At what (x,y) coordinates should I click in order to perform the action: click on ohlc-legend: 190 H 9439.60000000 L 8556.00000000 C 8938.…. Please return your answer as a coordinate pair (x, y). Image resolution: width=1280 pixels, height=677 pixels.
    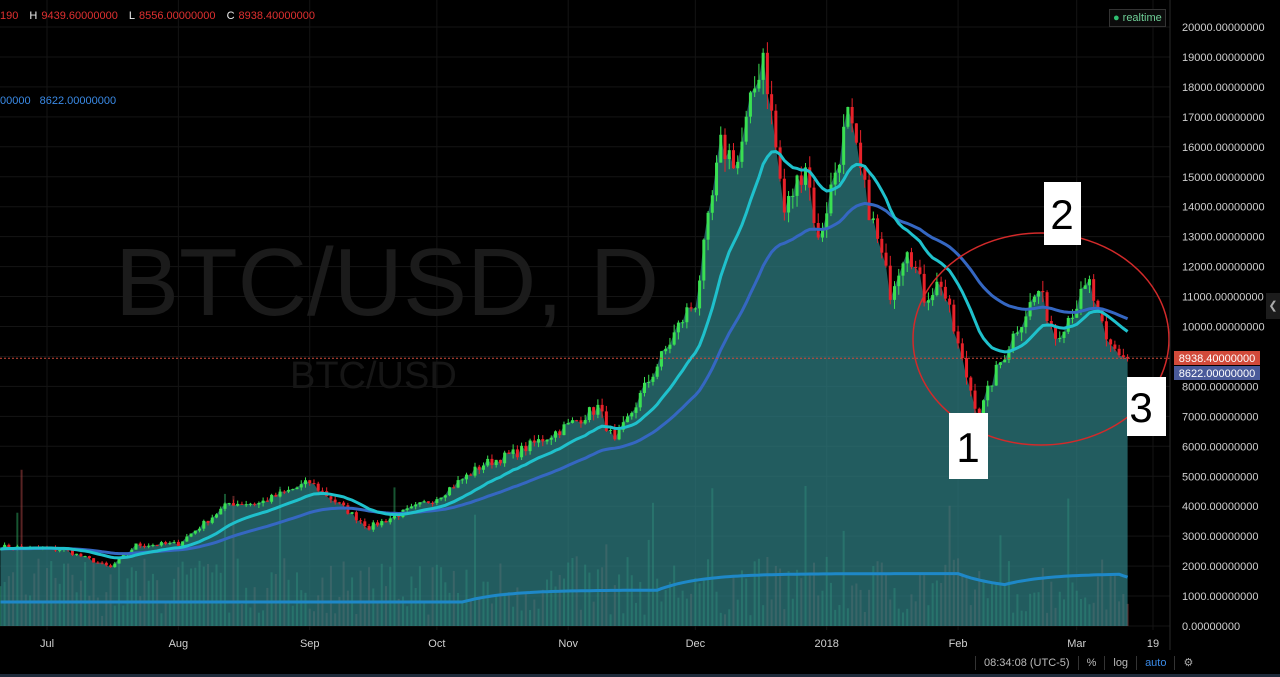
    Looking at the image, I should click on (157, 16).